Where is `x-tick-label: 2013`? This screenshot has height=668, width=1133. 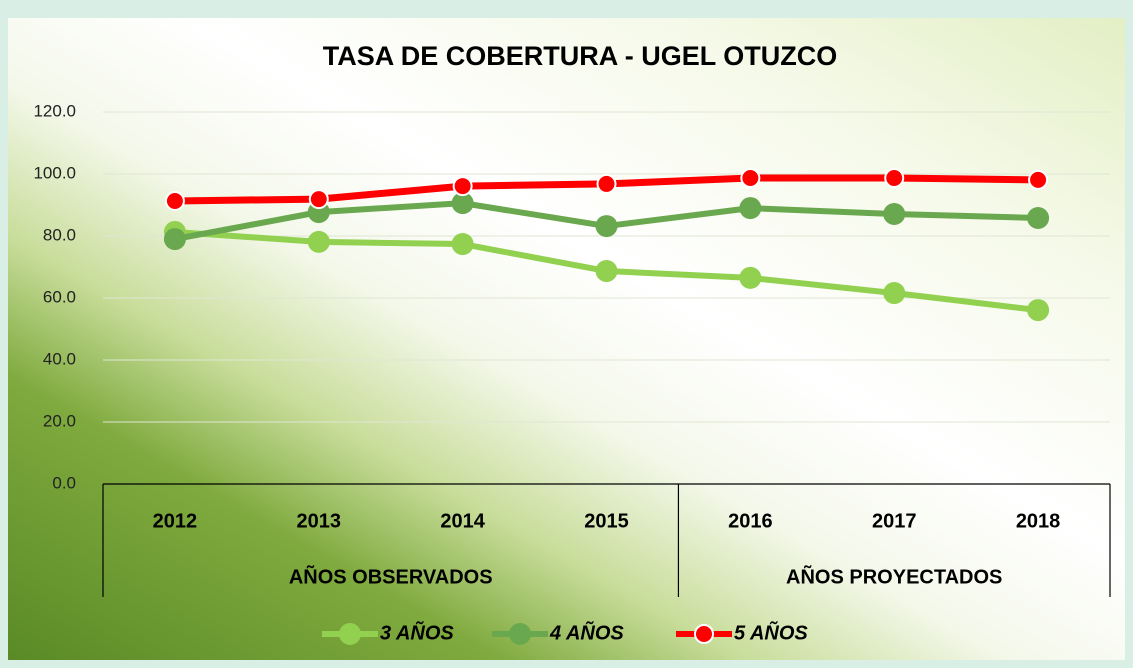
x-tick-label: 2013 is located at coordinates (319, 521).